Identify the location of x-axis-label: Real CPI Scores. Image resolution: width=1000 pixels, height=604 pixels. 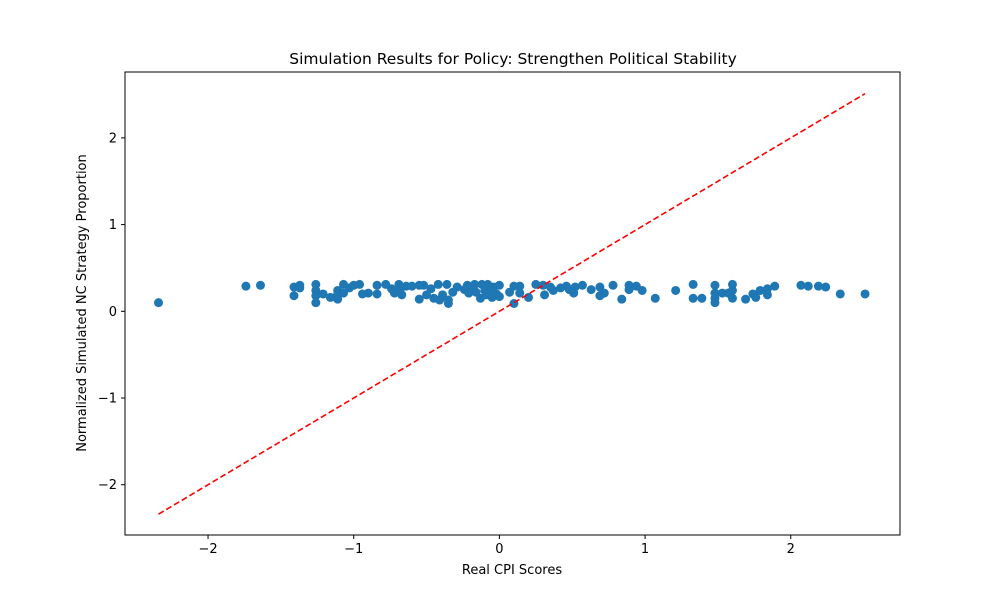
(512, 570).